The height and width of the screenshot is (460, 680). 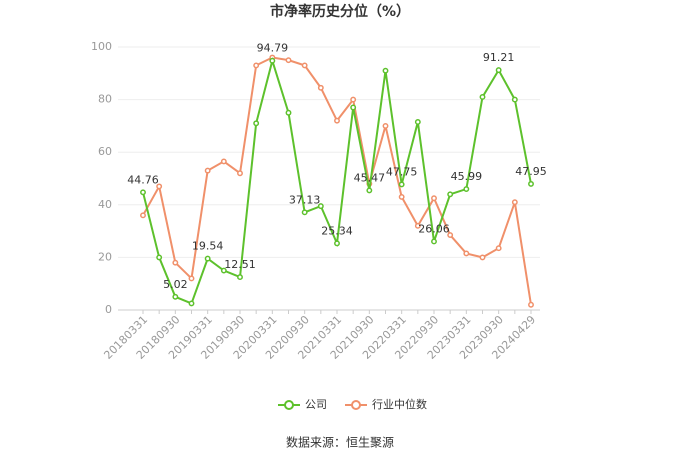 What do you see at coordinates (499, 57) in the screenshot?
I see `data-label: 91.21` at bounding box center [499, 57].